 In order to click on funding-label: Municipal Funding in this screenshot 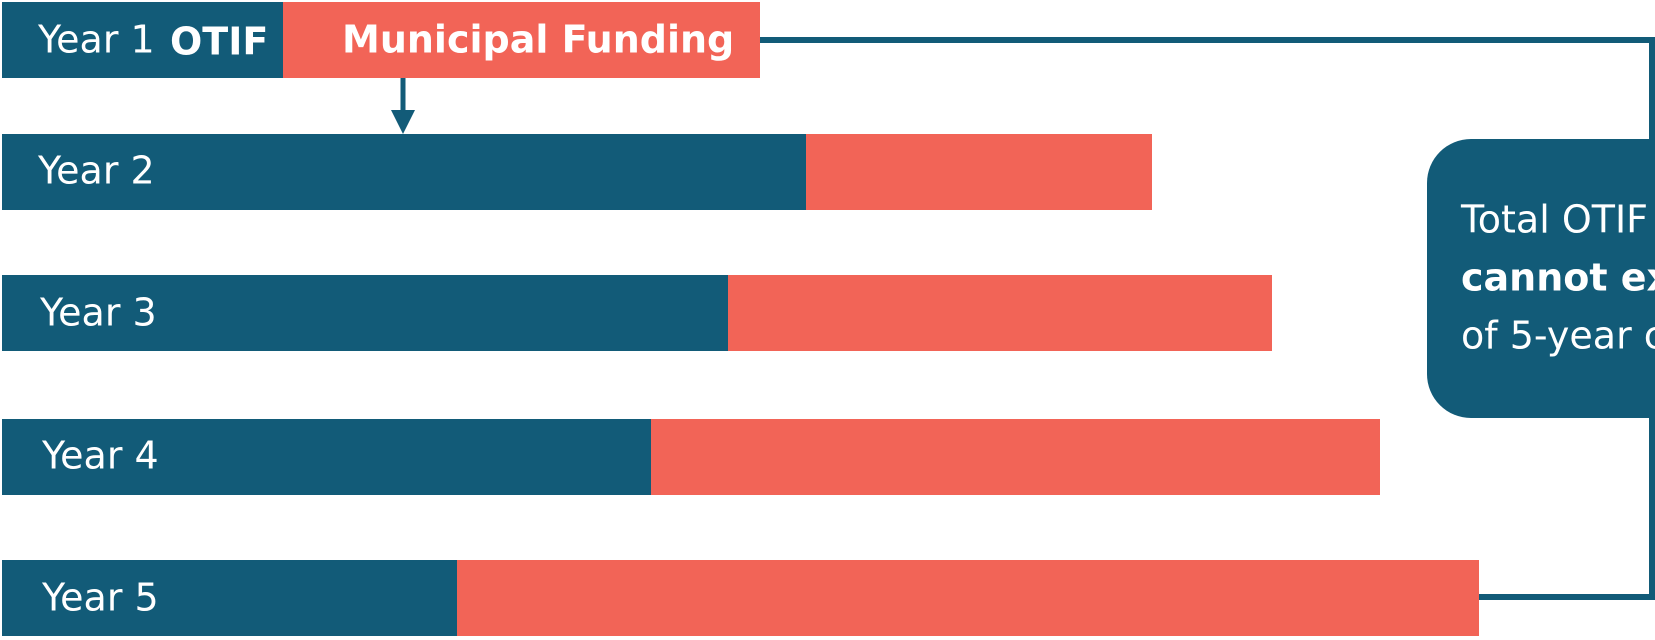, I will do `click(538, 40)`.